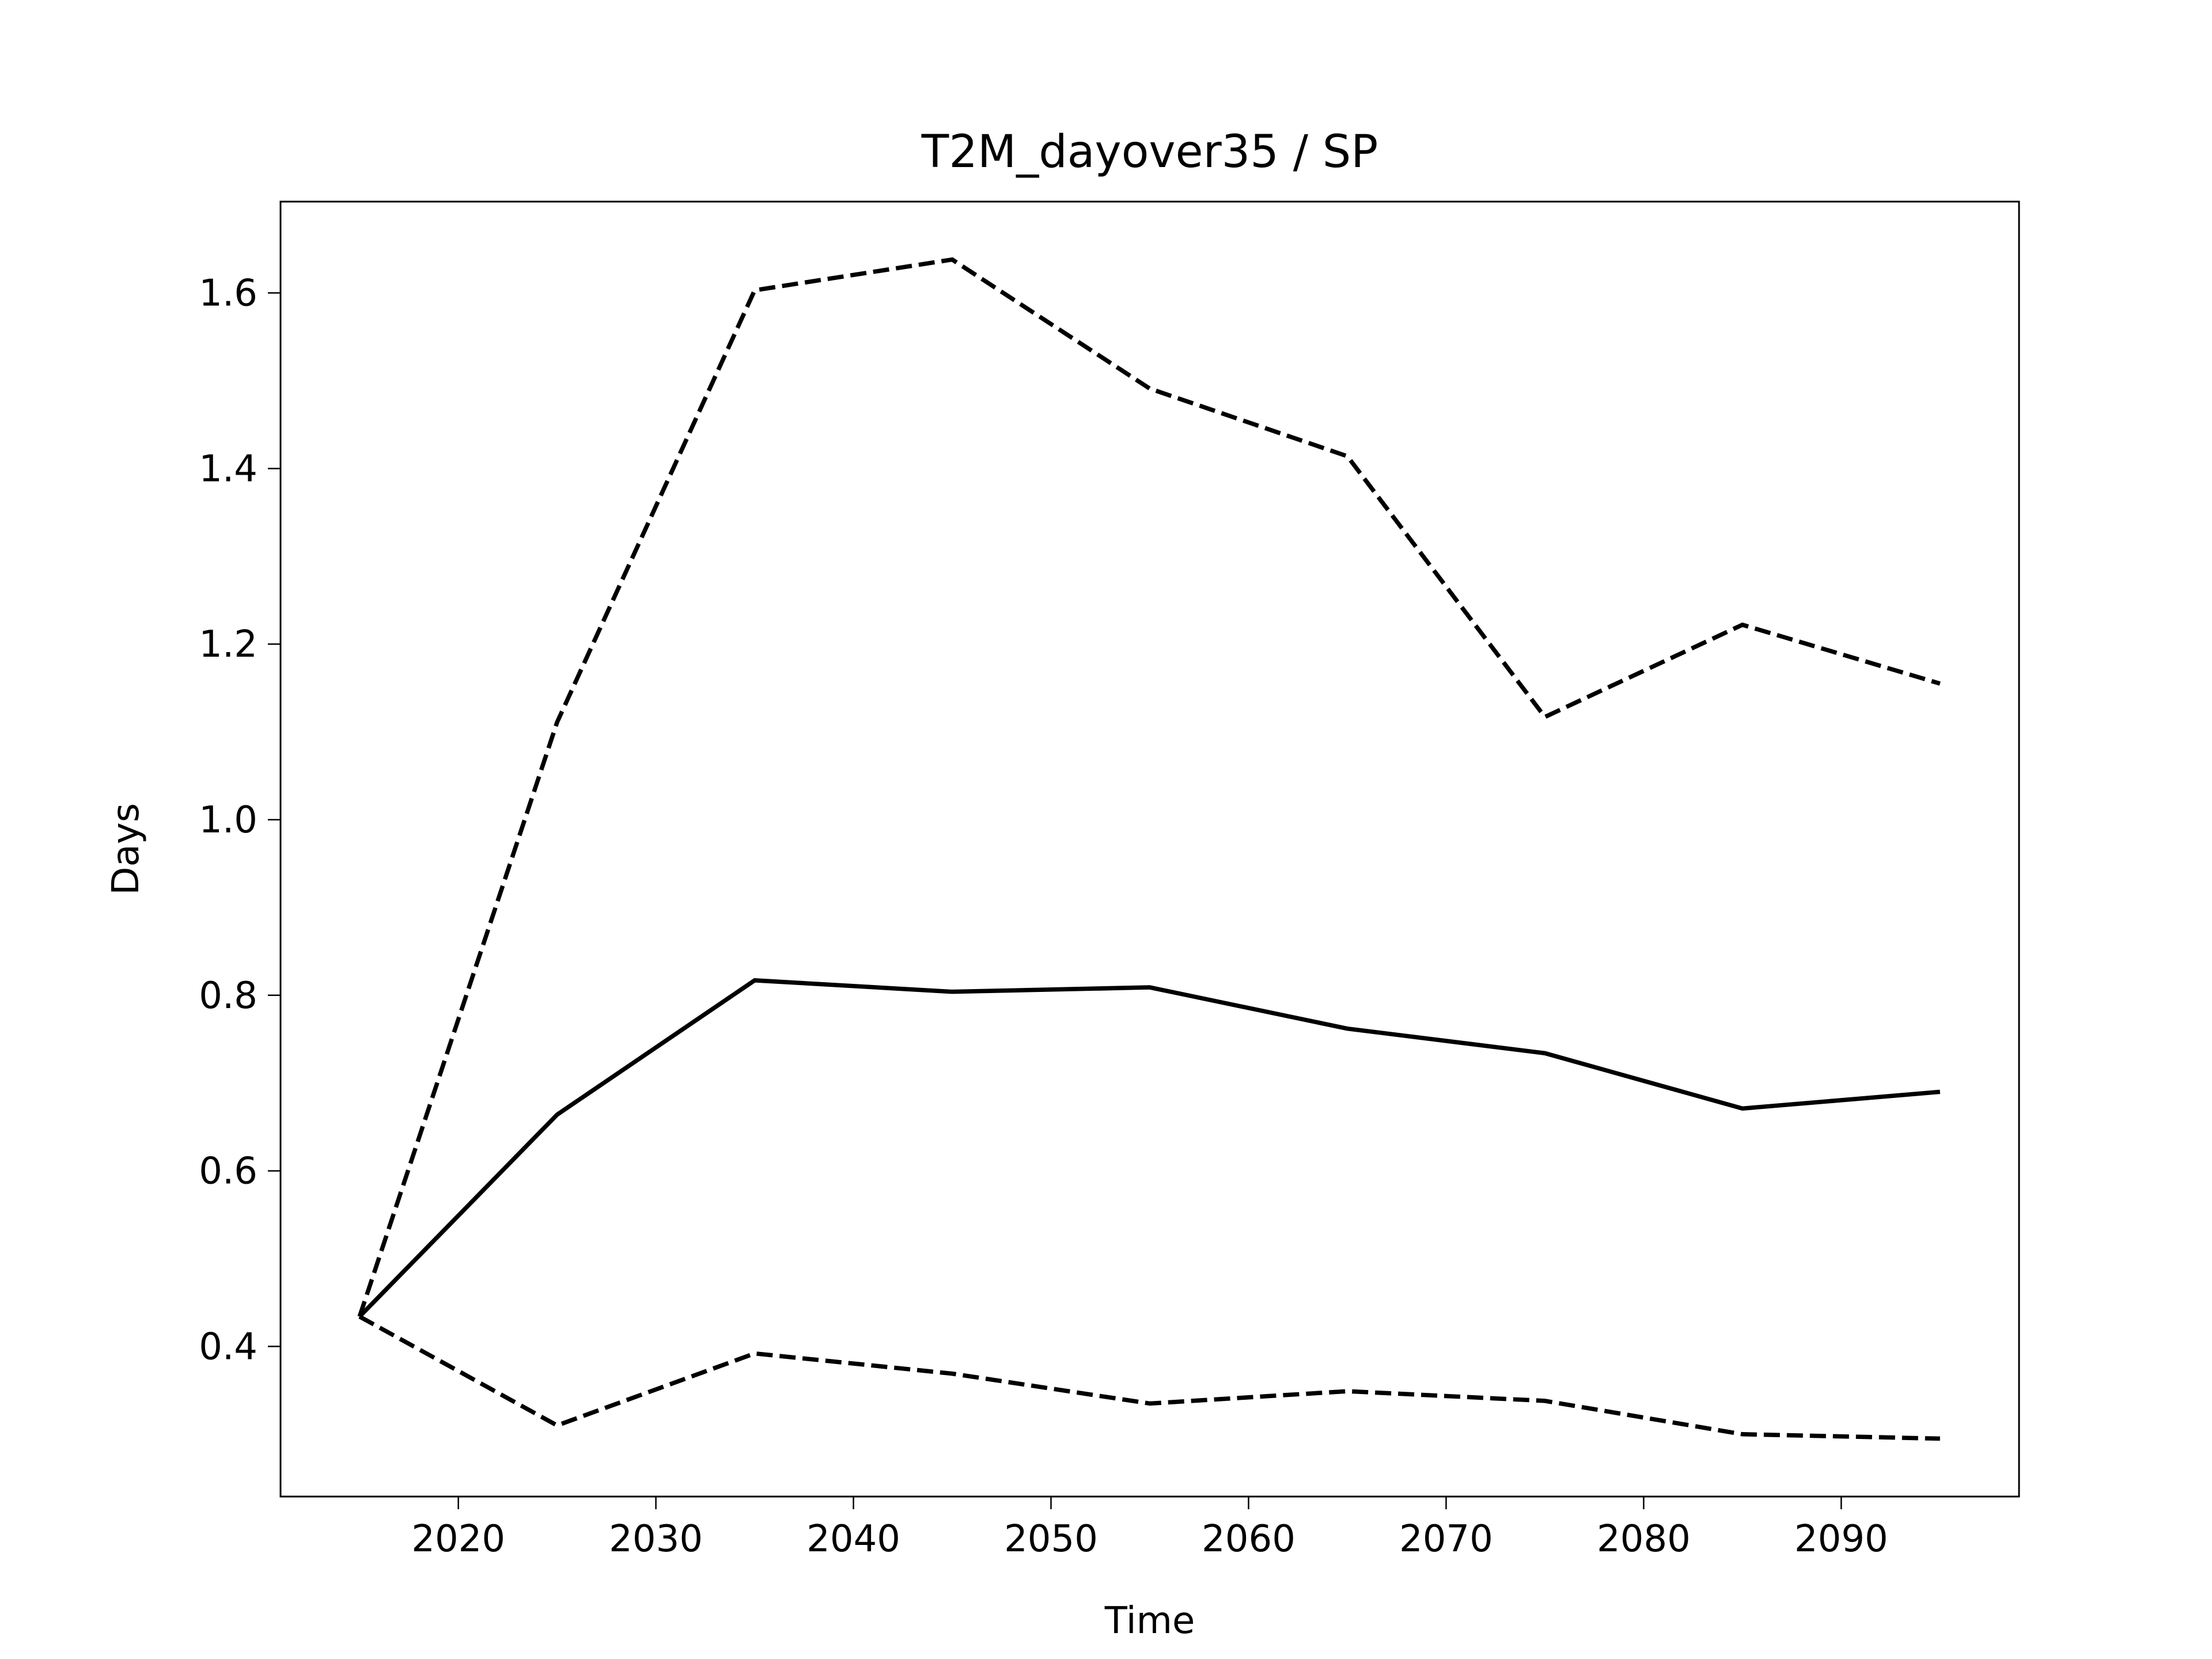 The height and width of the screenshot is (1659, 2212). What do you see at coordinates (1149, 1621) in the screenshot?
I see `x-axis-label: Time` at bounding box center [1149, 1621].